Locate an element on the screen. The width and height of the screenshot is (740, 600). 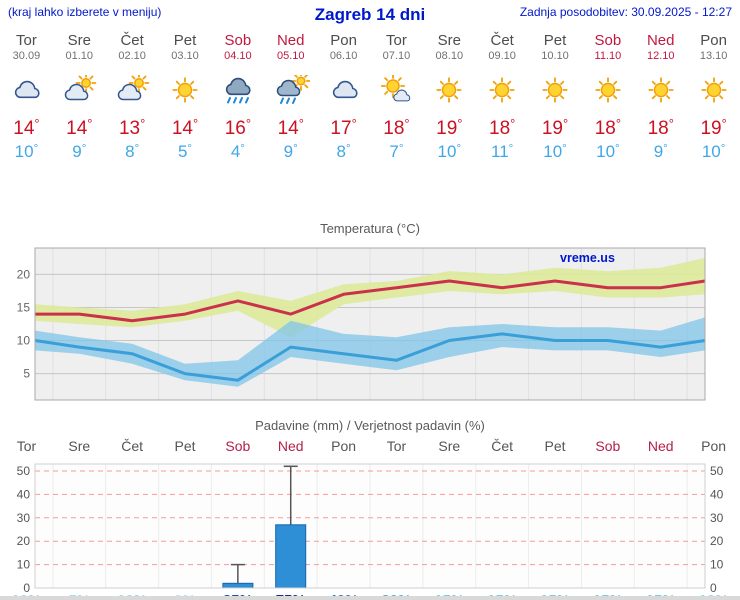
day-name: Sob is located at coordinates (238, 40).